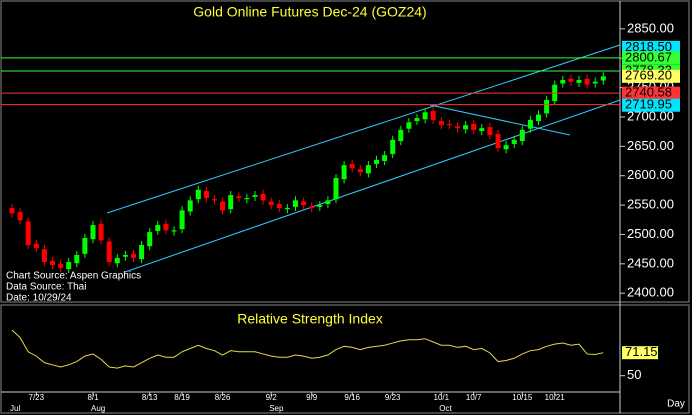 The height and width of the screenshot is (415, 692). Describe the element at coordinates (309, 12) in the screenshot. I see `chart-title: Gold Online Futures Dec-24 (GOZ24)` at that location.